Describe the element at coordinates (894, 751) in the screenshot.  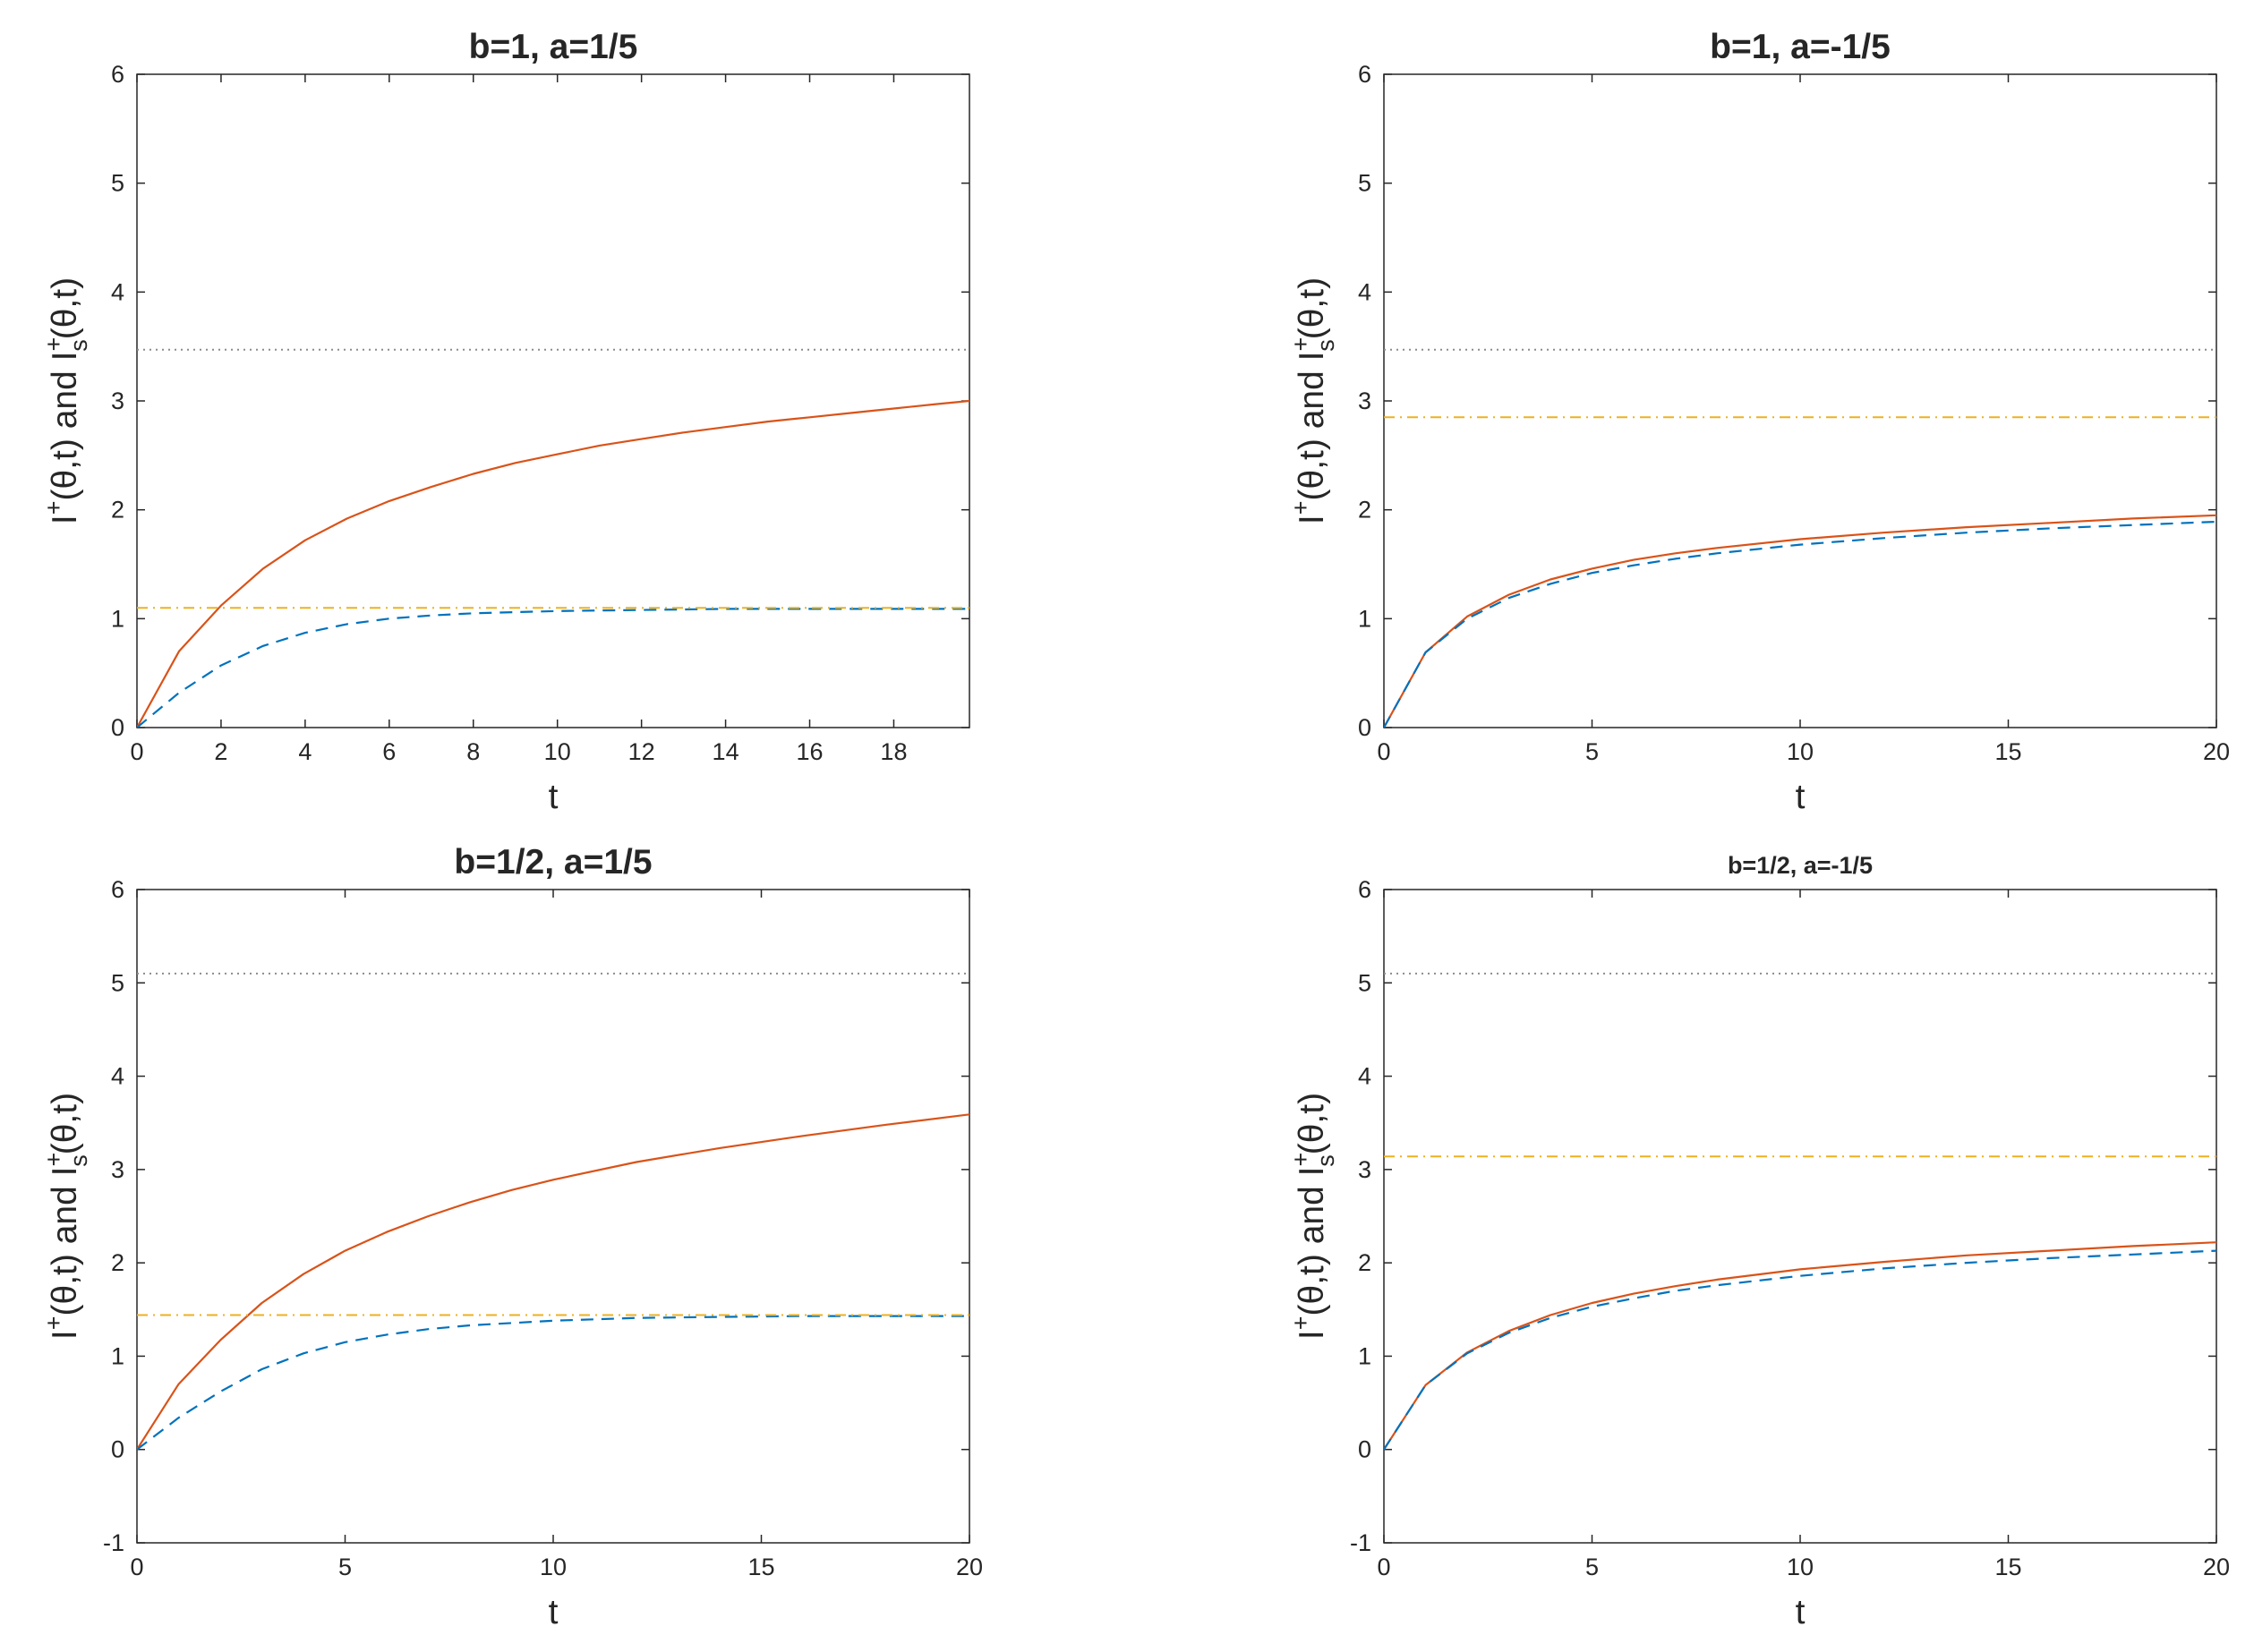
I see `x-tick-label: 18` at that location.